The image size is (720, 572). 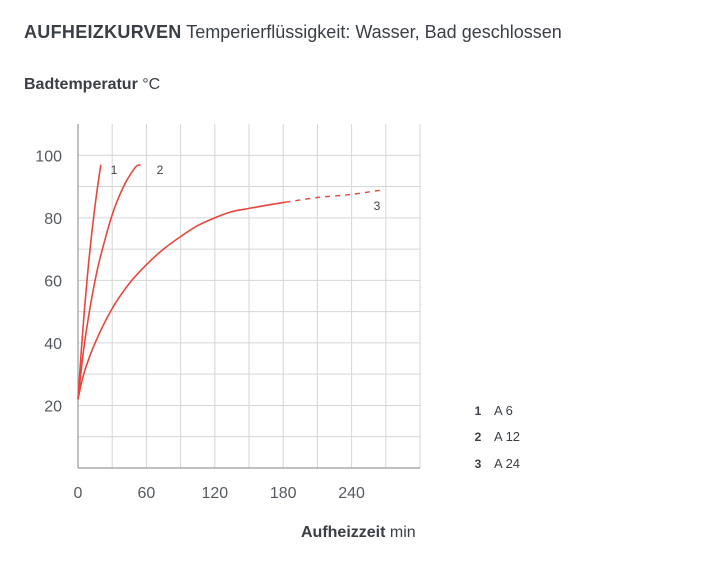 What do you see at coordinates (478, 411) in the screenshot?
I see `legend-number-1: 1` at bounding box center [478, 411].